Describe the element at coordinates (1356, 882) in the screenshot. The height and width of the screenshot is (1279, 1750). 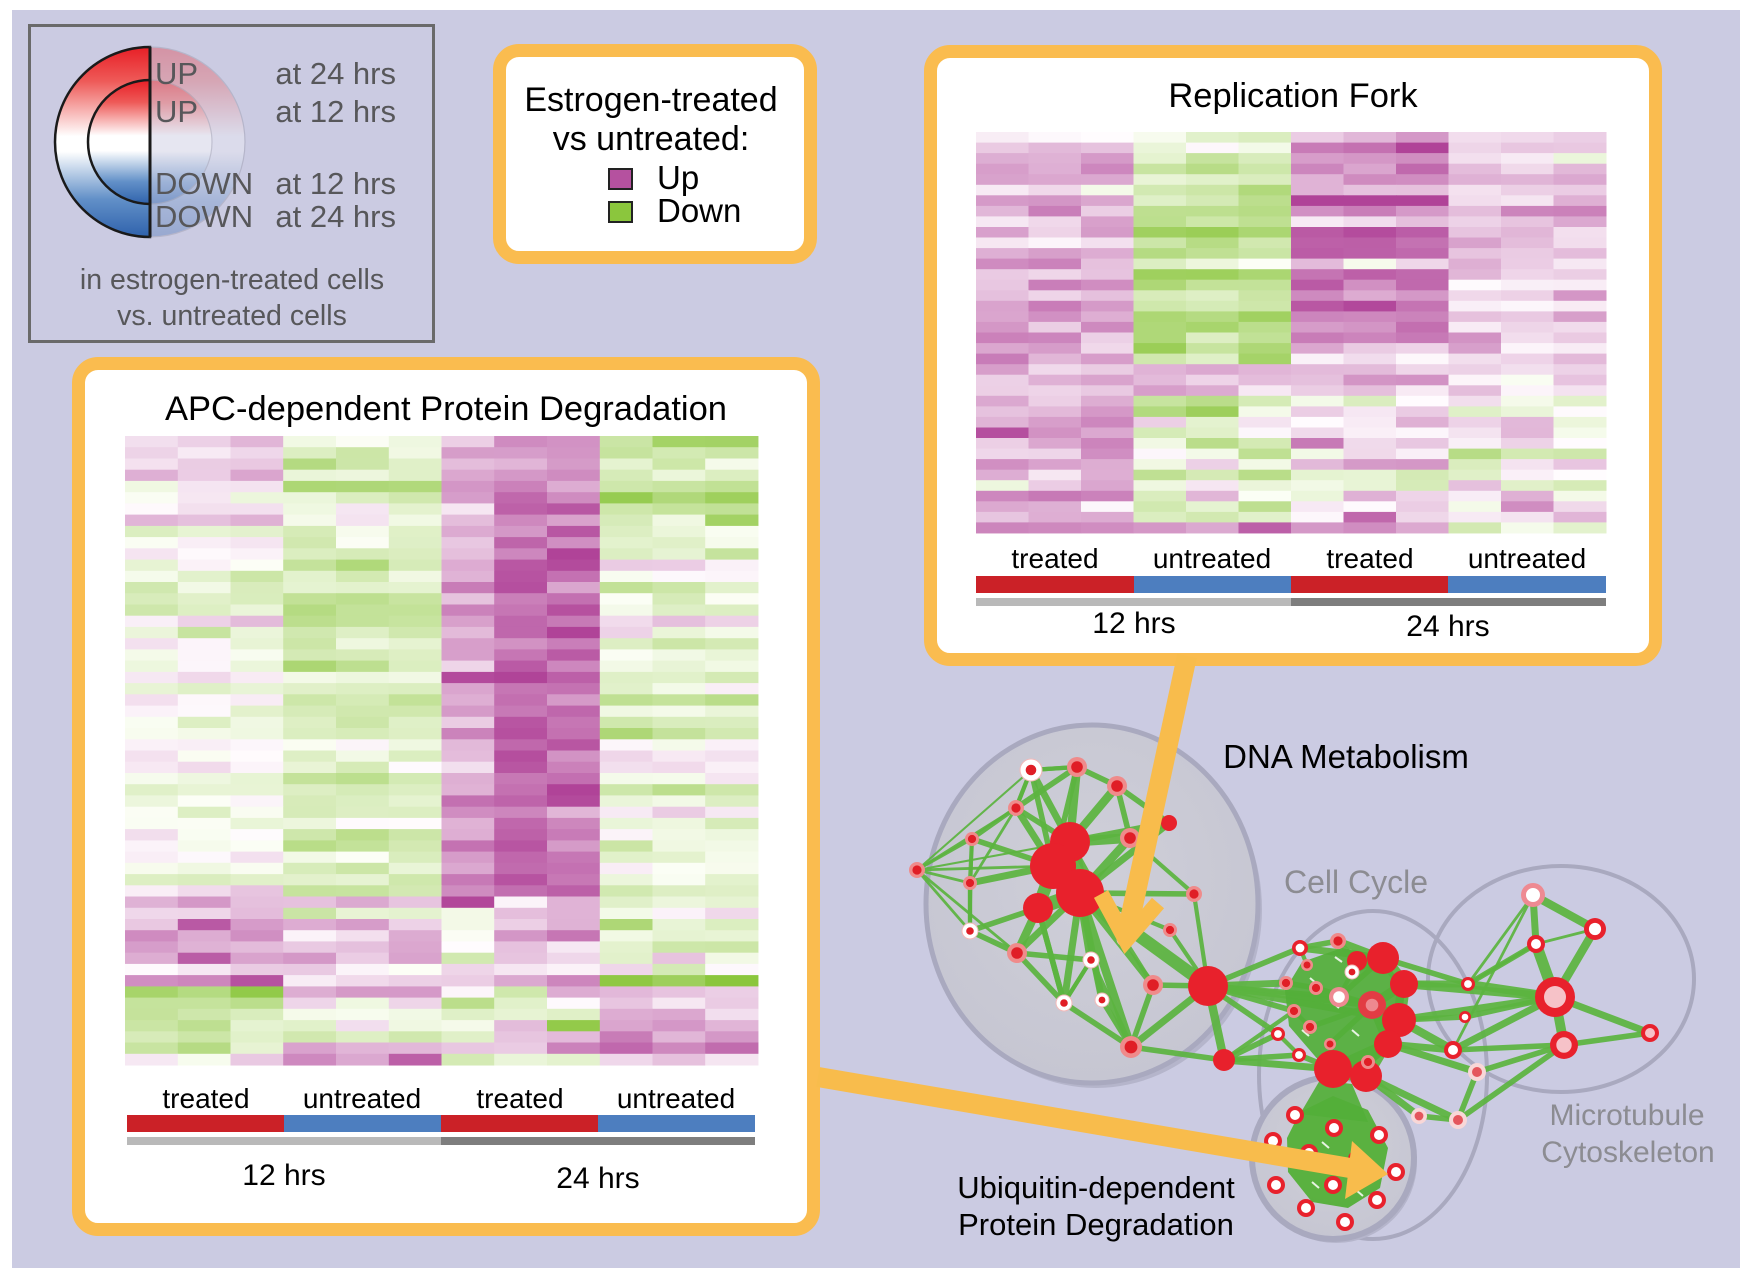
I see `svg-text: Cell Cycle` at that location.